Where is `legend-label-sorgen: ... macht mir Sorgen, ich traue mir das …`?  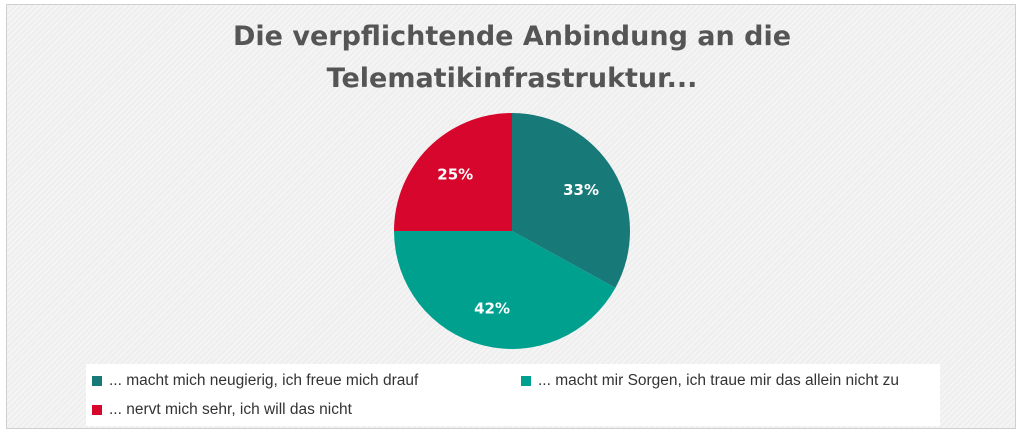
legend-label-sorgen: ... macht mir Sorgen, ich traue mir das … is located at coordinates (718, 380).